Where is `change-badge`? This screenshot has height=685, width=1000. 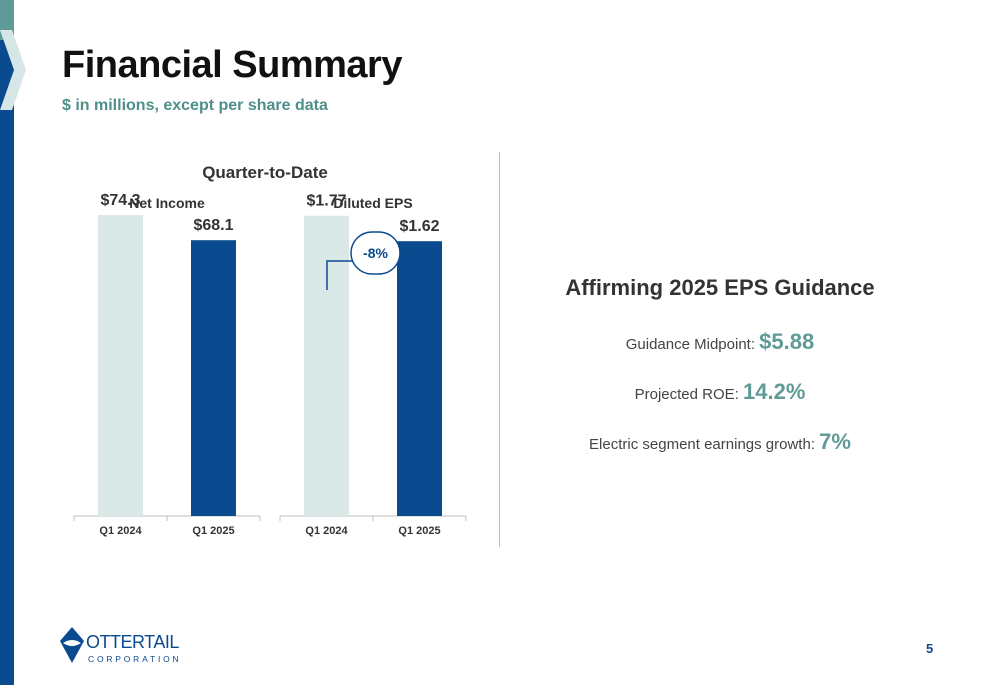
change-badge is located at coordinates (375, 253).